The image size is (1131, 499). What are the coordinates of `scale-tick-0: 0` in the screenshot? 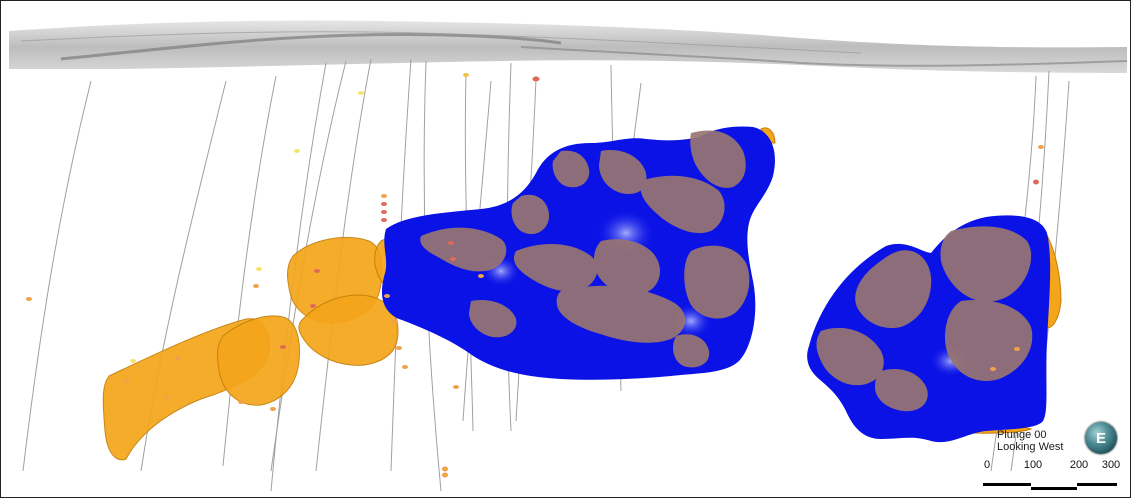 It's located at (987, 465).